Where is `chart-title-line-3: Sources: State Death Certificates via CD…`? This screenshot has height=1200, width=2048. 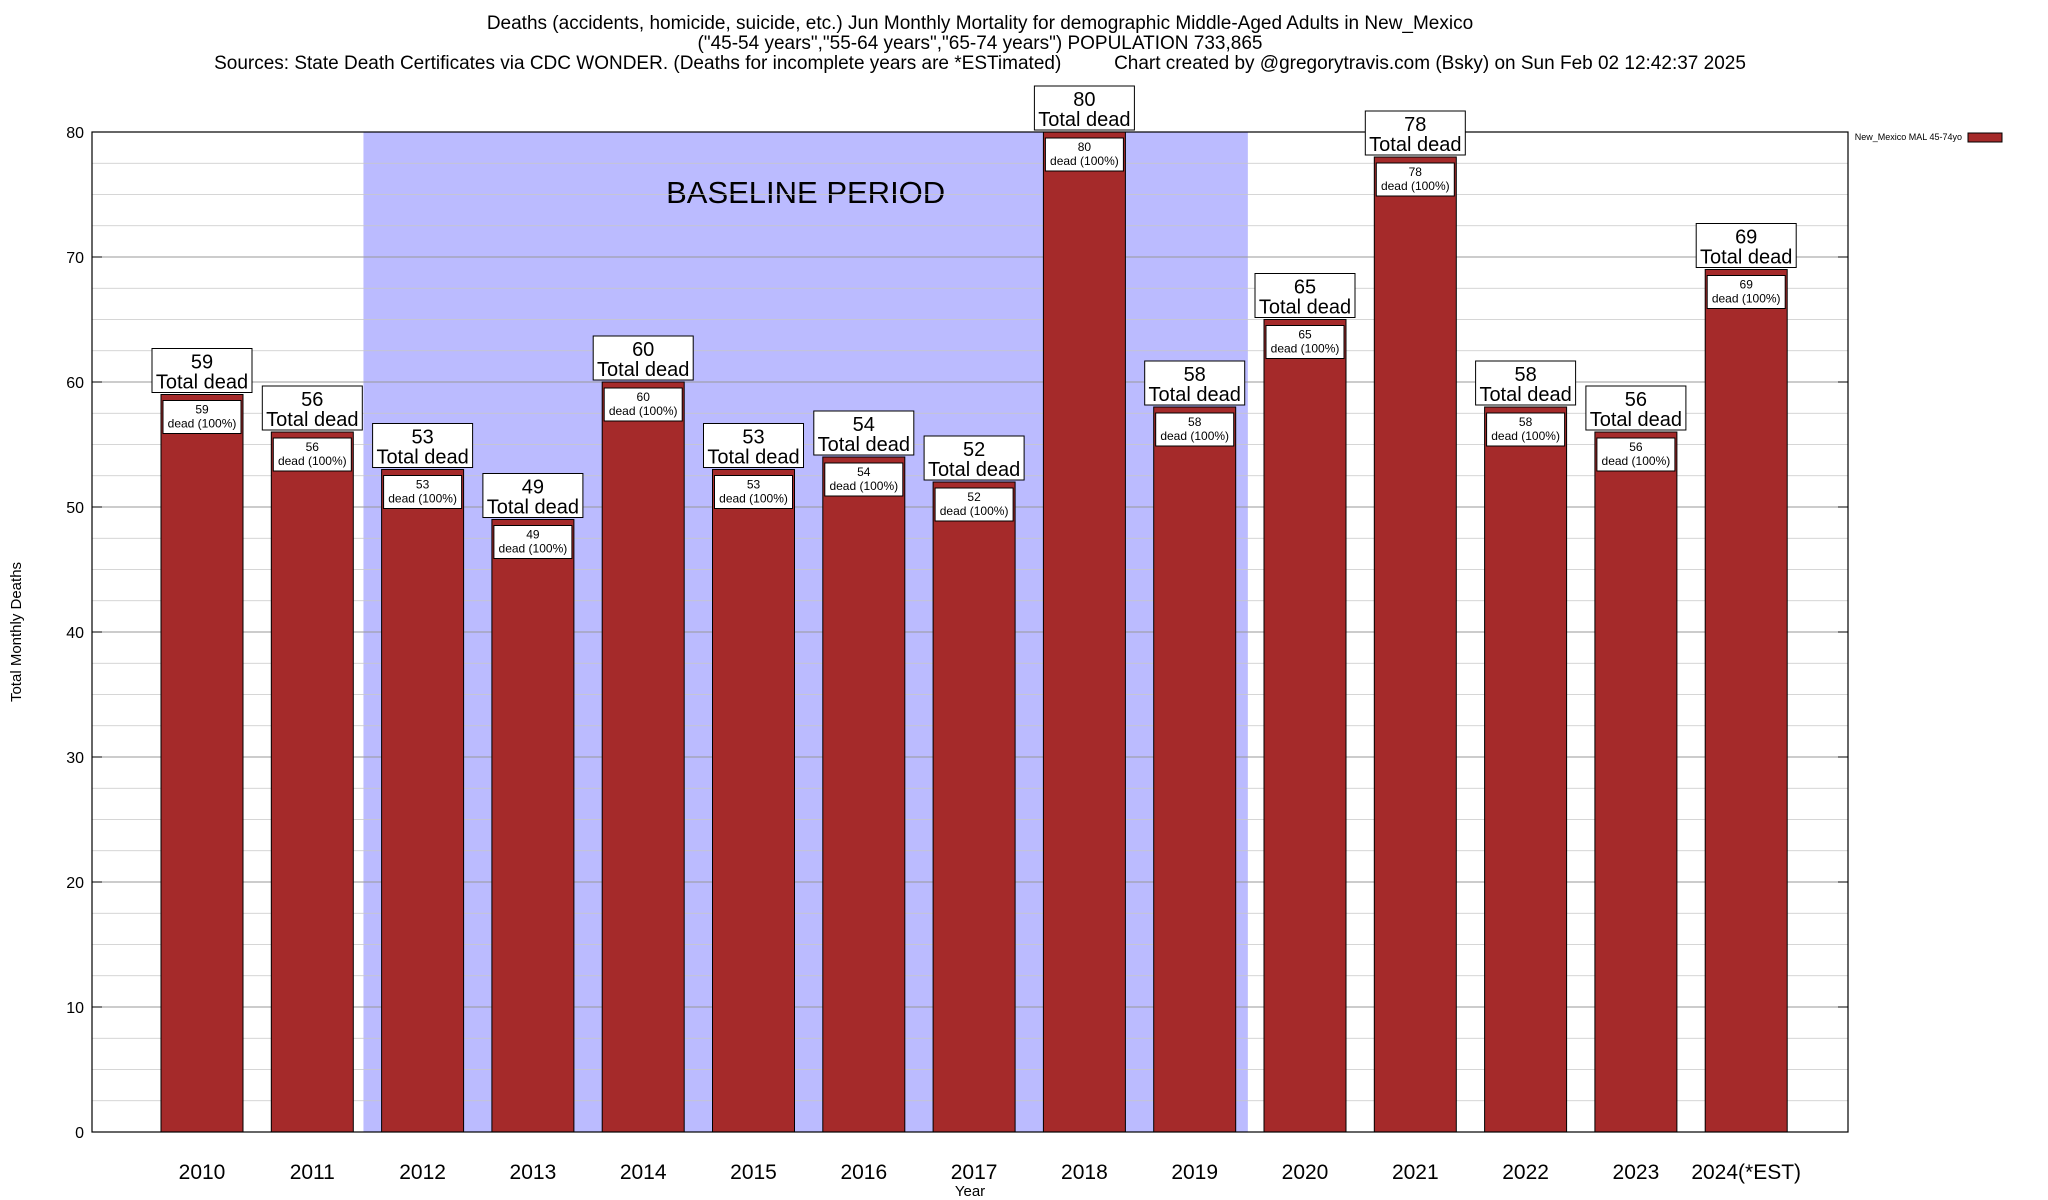
chart-title-line-3: Sources: State Death Certificates via CD… is located at coordinates (980, 63).